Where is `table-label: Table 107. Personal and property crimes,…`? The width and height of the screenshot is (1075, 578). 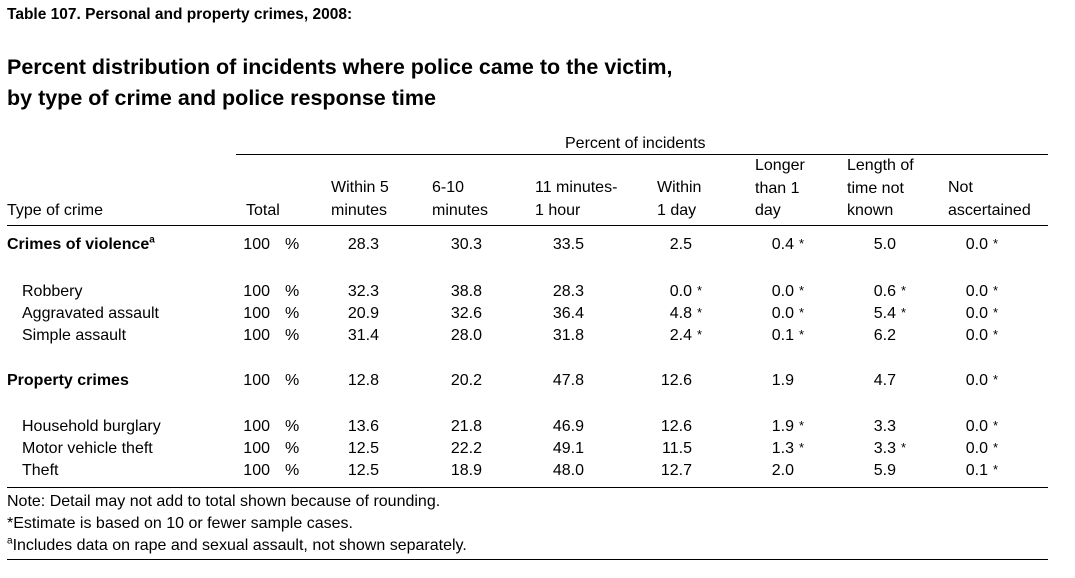
table-label: Table 107. Personal and property crimes,… is located at coordinates (180, 14).